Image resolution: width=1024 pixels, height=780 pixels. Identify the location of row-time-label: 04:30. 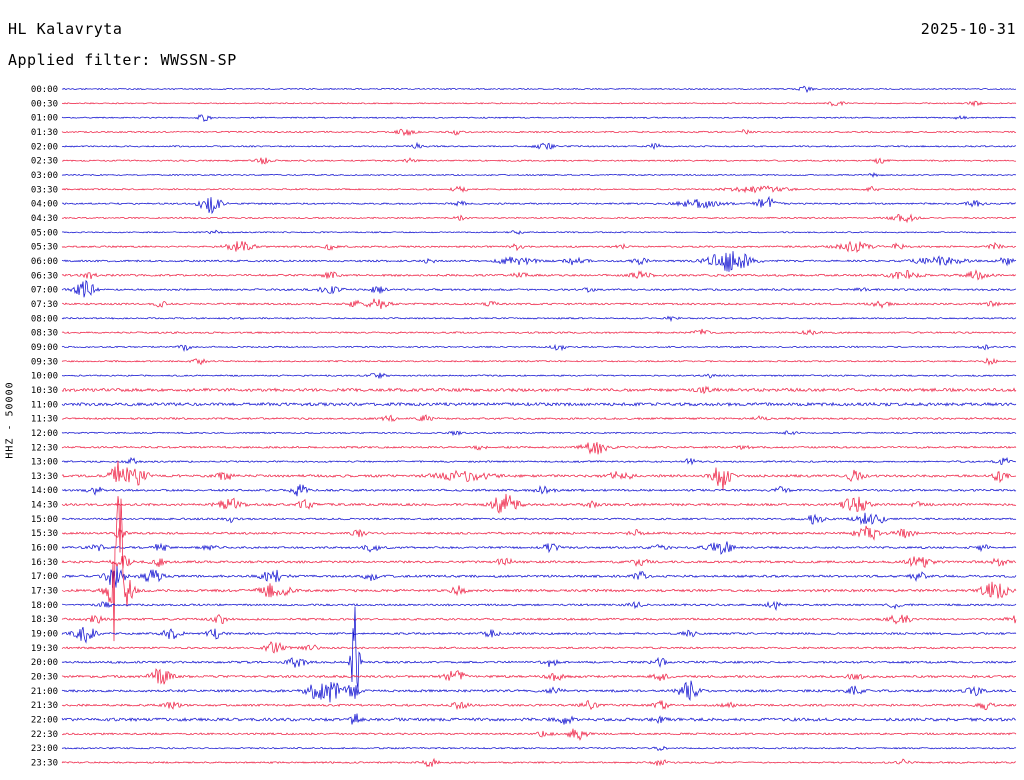
(44, 219).